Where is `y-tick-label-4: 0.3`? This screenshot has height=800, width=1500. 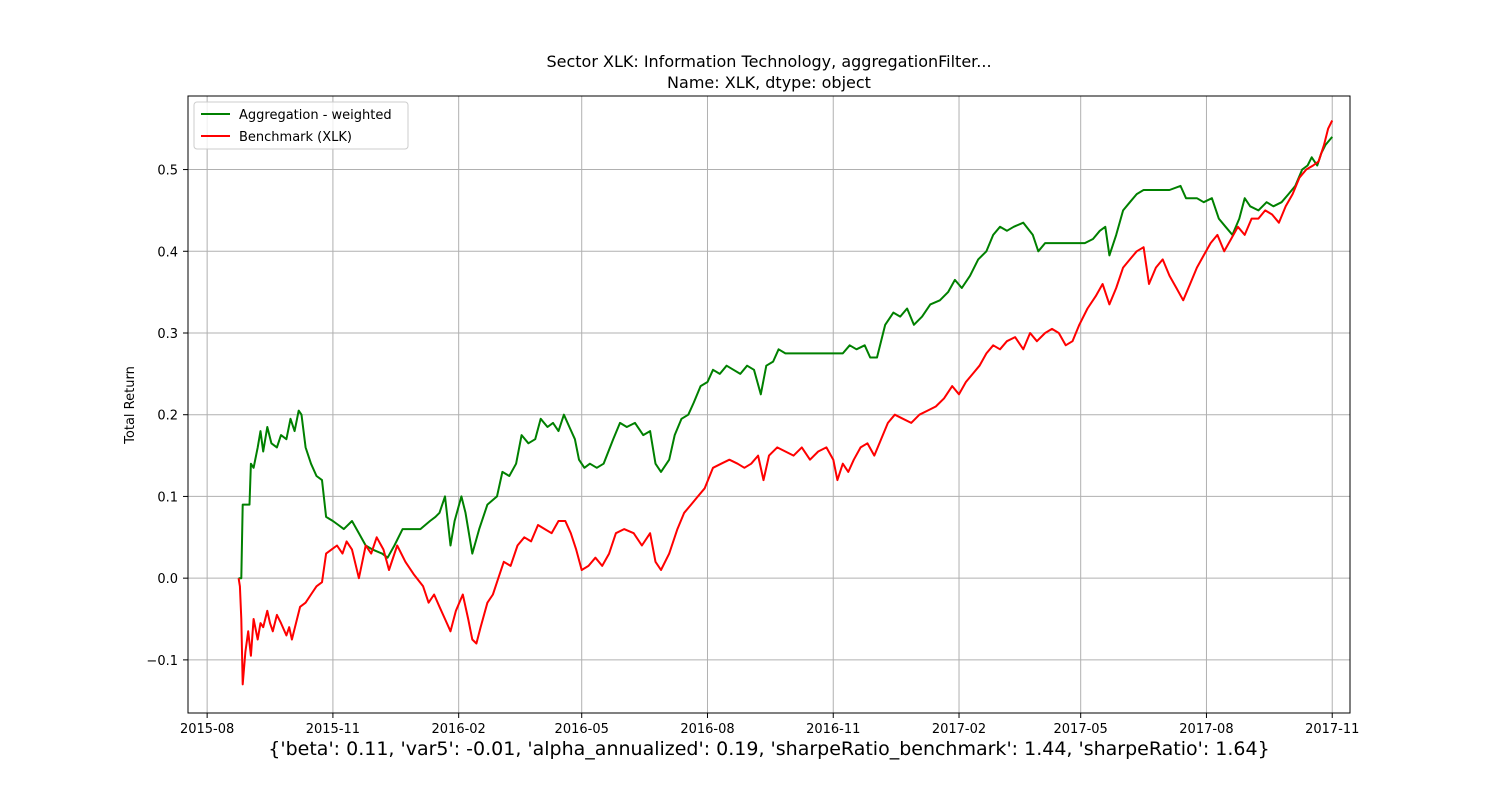 y-tick-label-4: 0.3 is located at coordinates (167, 334).